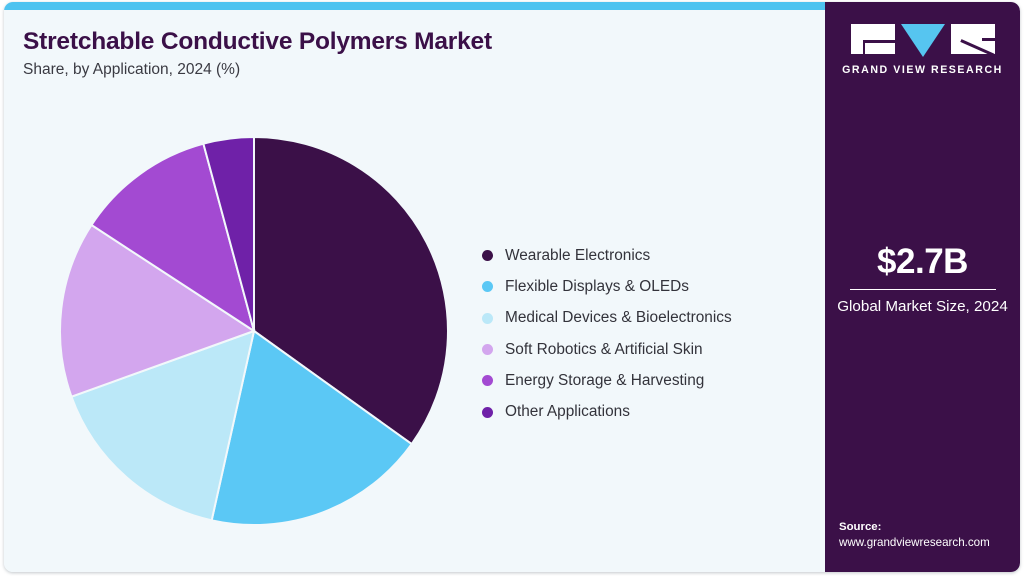  Describe the element at coordinates (922, 261) in the screenshot. I see `market-size-value: $2.7B` at that location.